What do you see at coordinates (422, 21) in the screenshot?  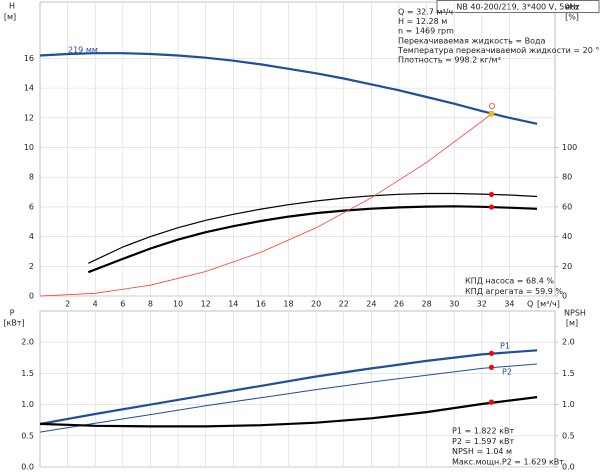 I see `info-text: H = 12.28 м` at bounding box center [422, 21].